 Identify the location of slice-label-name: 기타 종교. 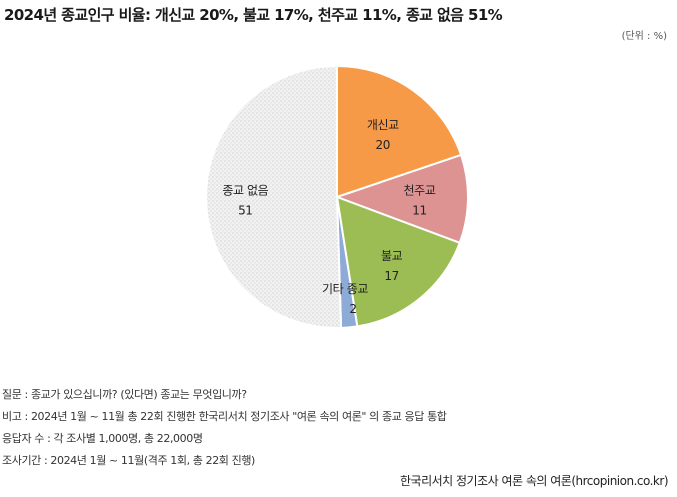
(345, 289).